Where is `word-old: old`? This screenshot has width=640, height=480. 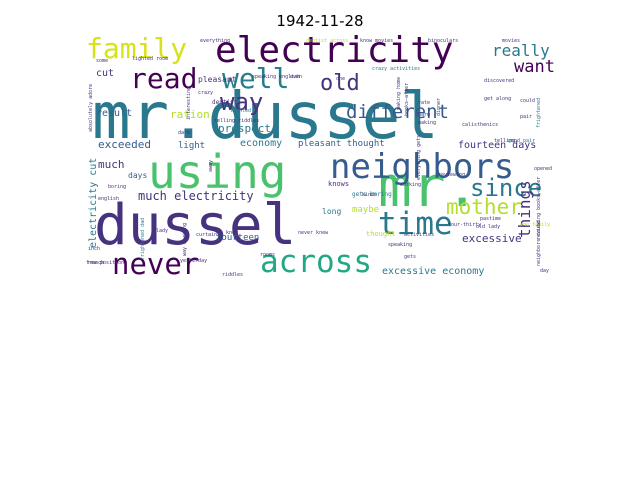 word-old: old is located at coordinates (340, 83).